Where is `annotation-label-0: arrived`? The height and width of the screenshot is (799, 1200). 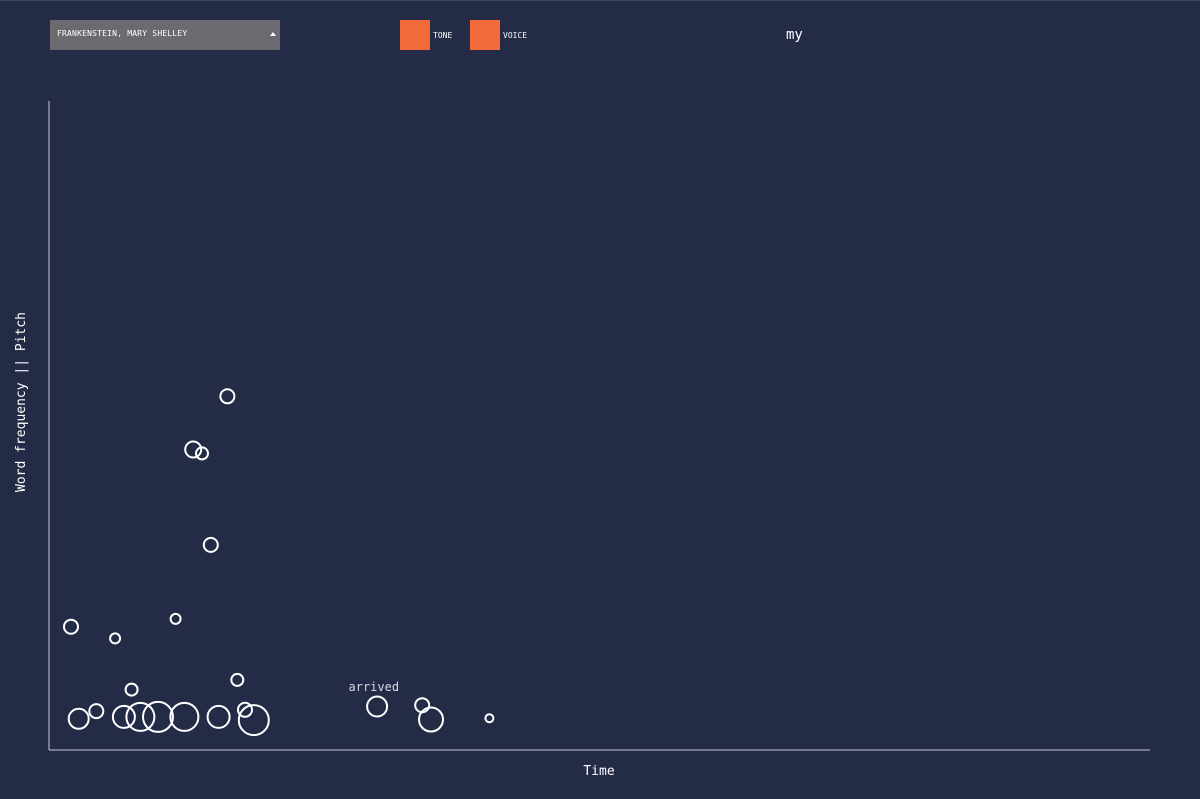 annotation-label-0: arrived is located at coordinates (374, 687).